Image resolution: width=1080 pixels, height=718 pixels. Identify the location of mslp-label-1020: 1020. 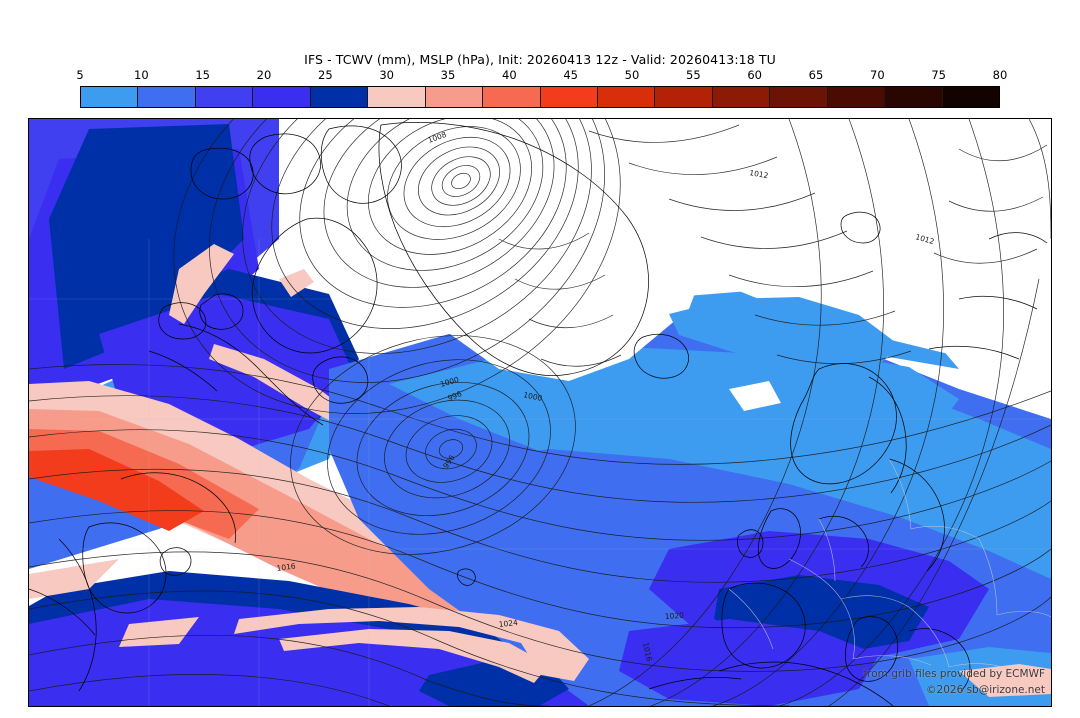
(675, 616).